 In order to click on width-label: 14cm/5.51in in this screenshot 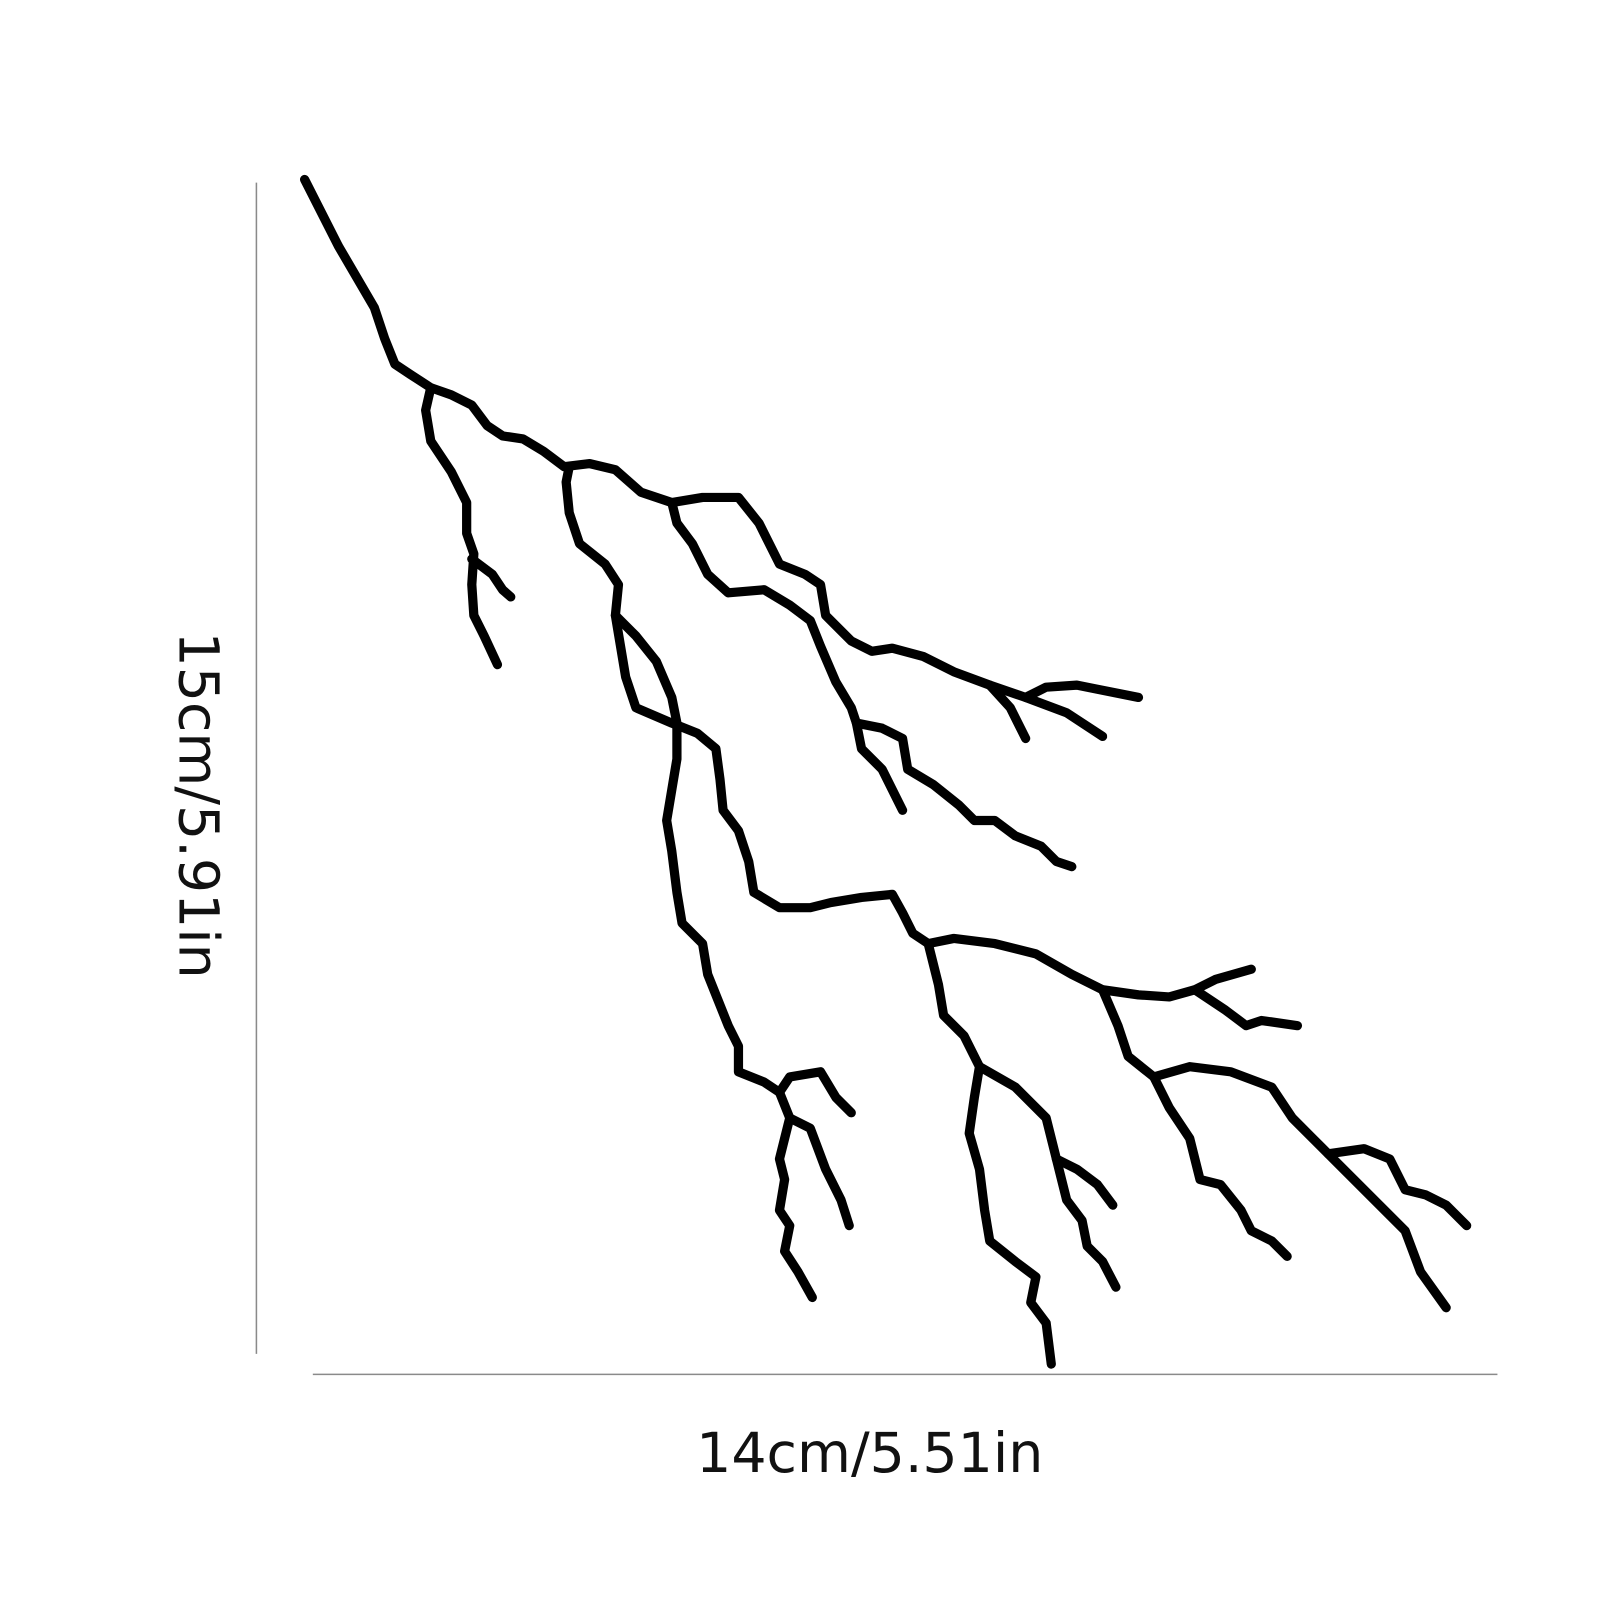, I will do `click(869, 1454)`.